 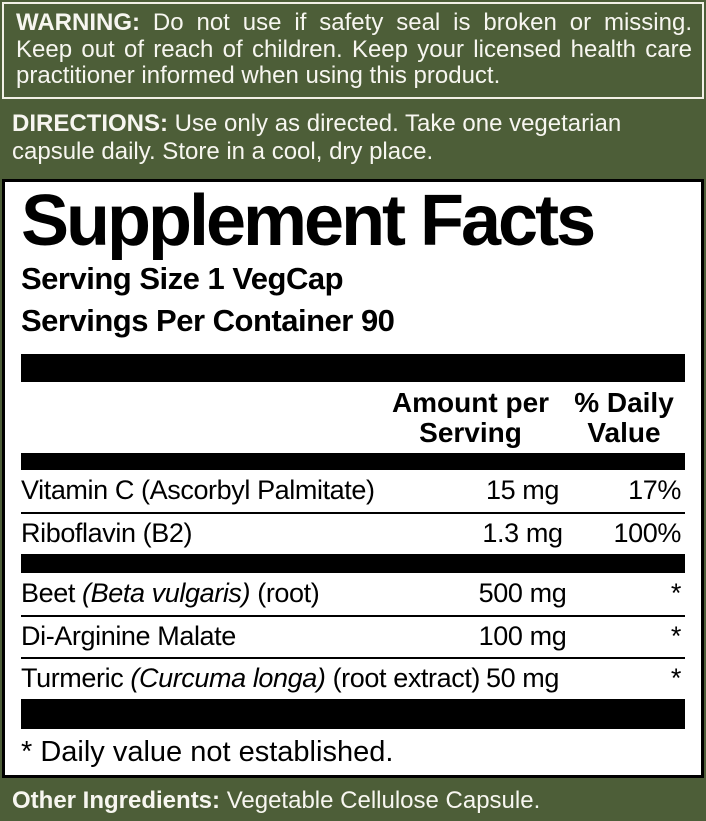 I want to click on servings-per-container: Servings Per Container 90, so click(x=208, y=320).